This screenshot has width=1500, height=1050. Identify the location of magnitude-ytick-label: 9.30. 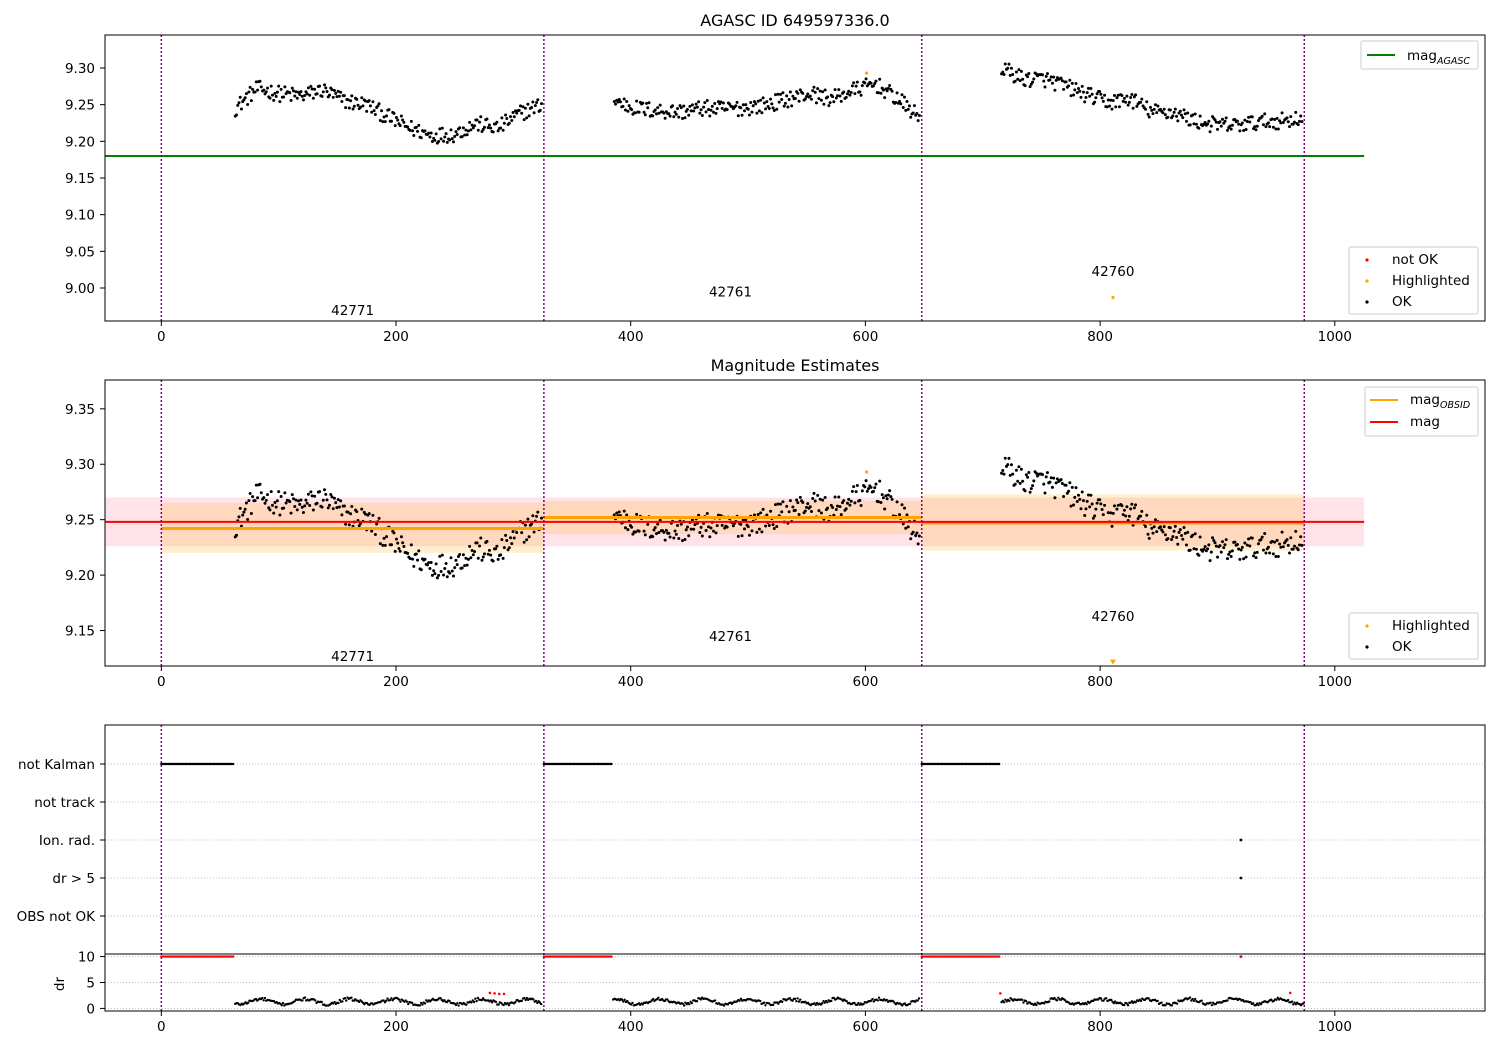
(80, 465).